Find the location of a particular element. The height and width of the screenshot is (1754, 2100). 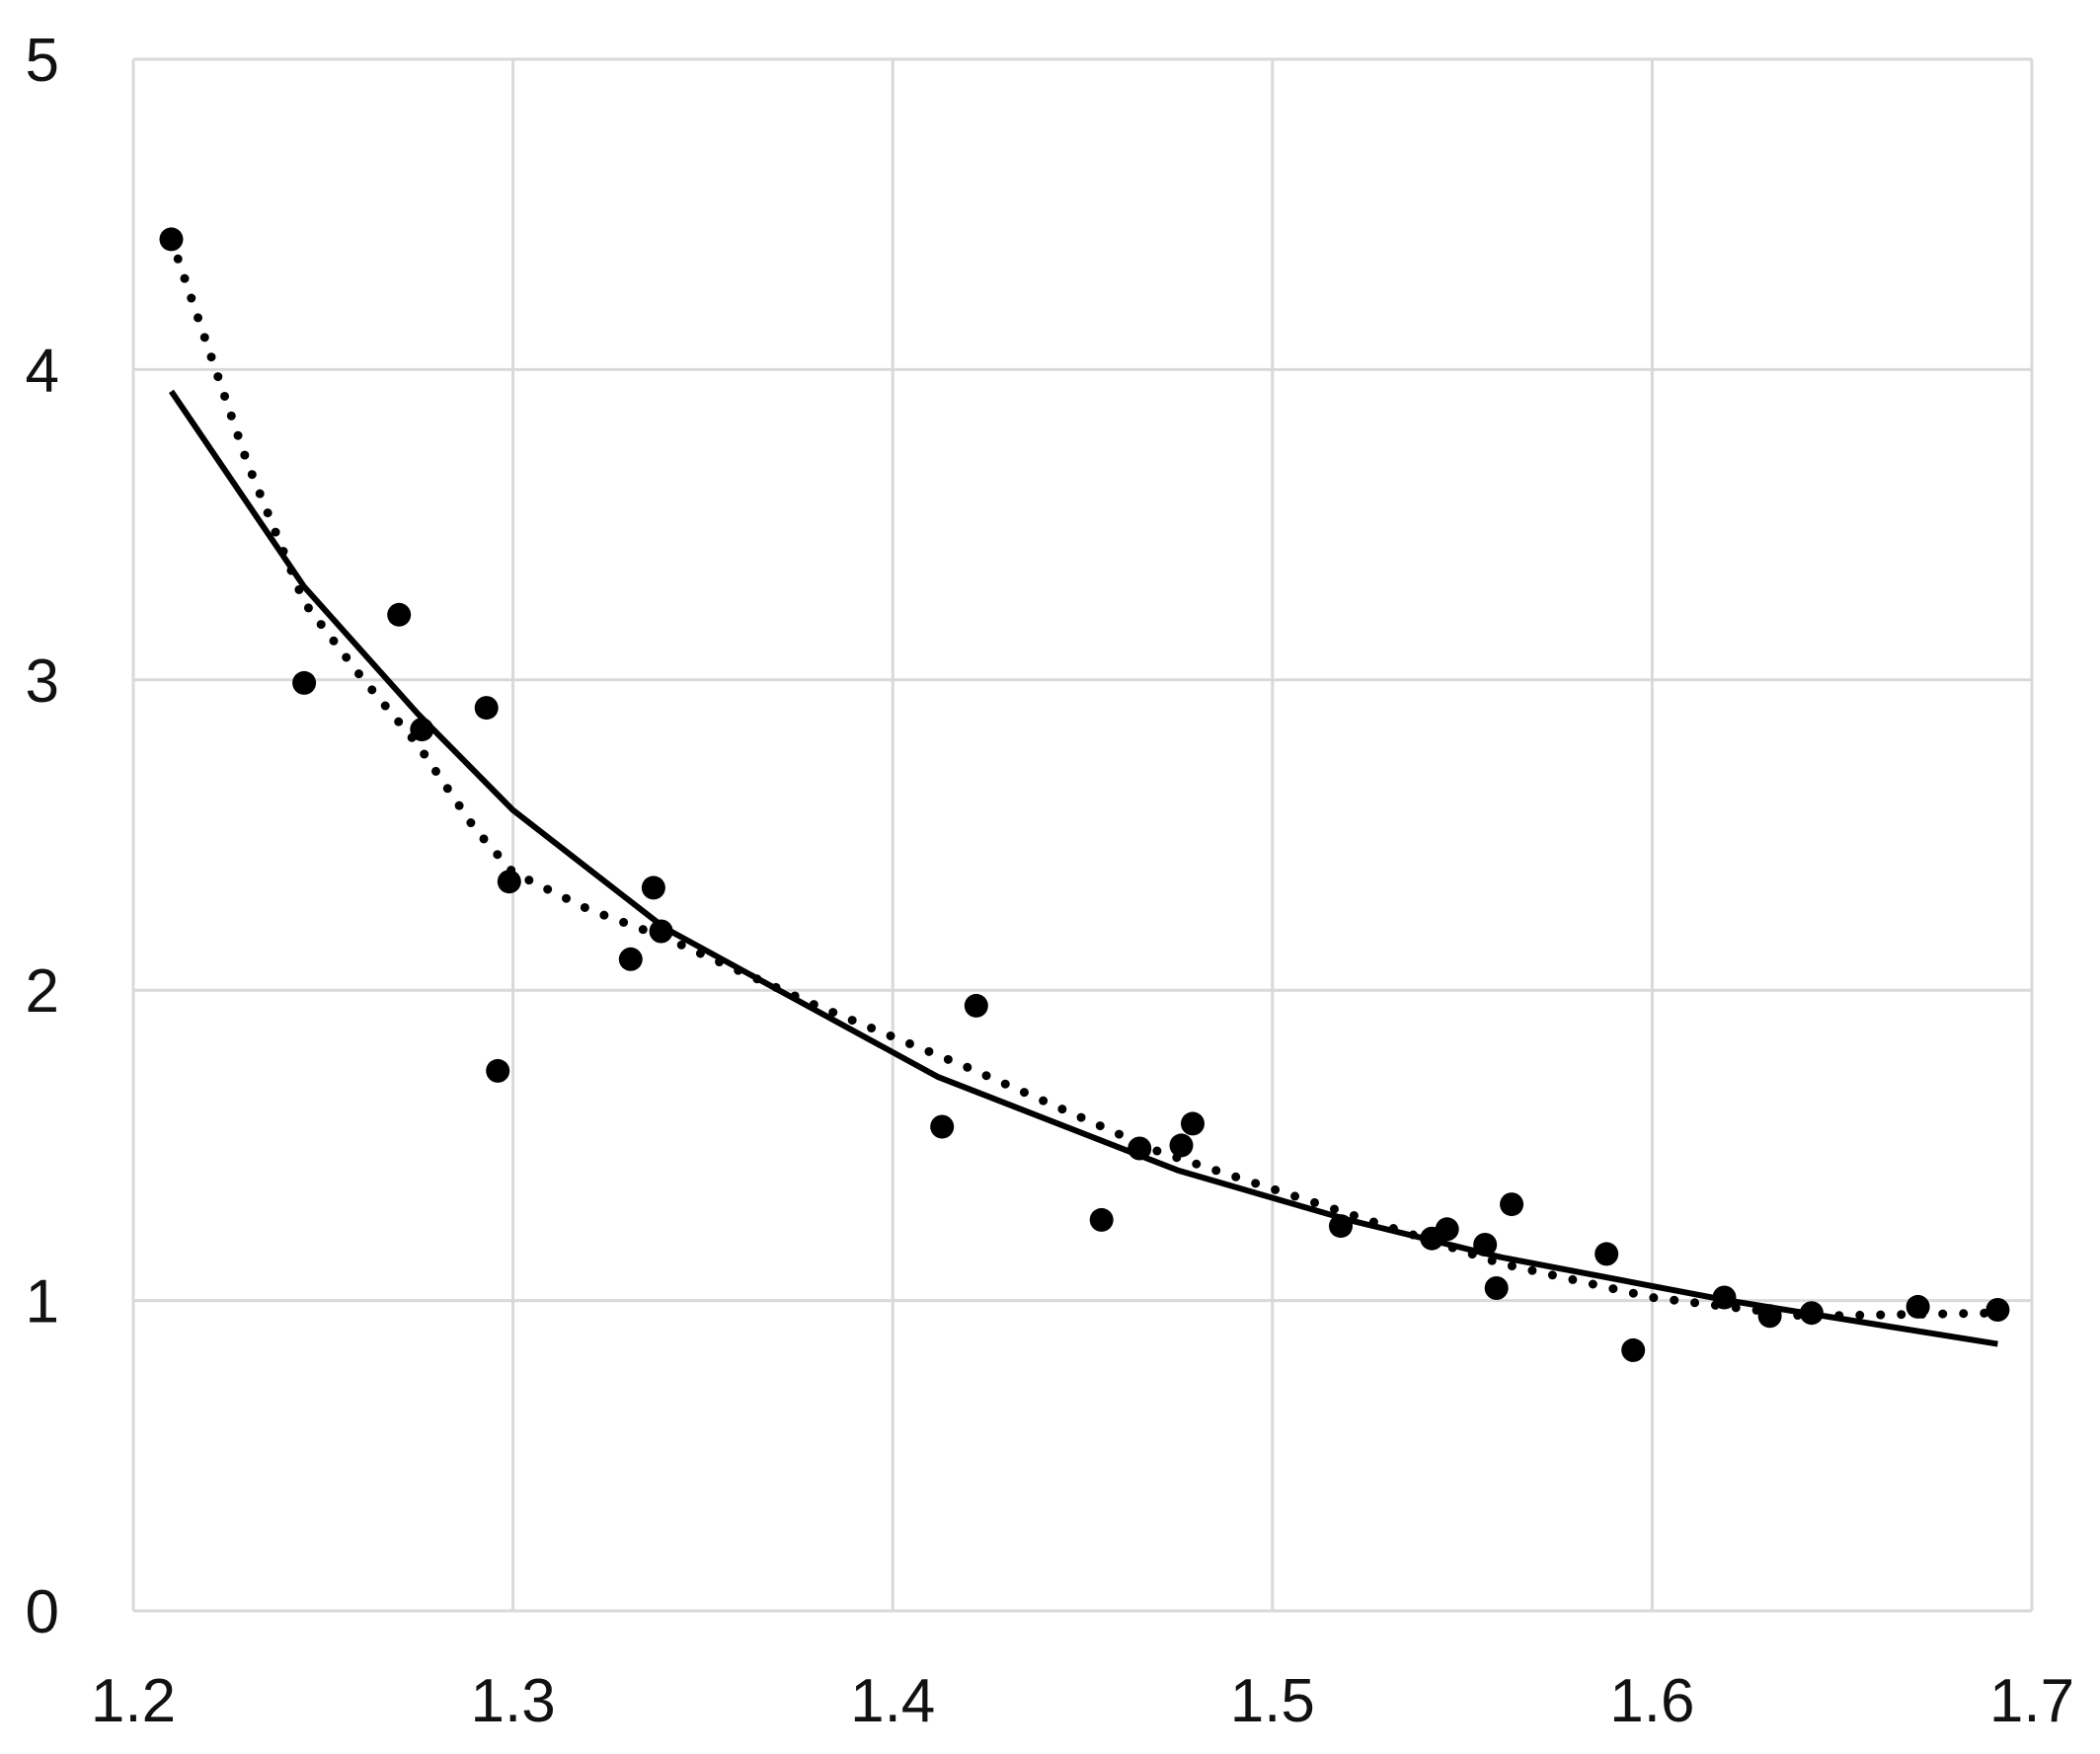

x-tick-label: 1.5 is located at coordinates (1272, 1701).